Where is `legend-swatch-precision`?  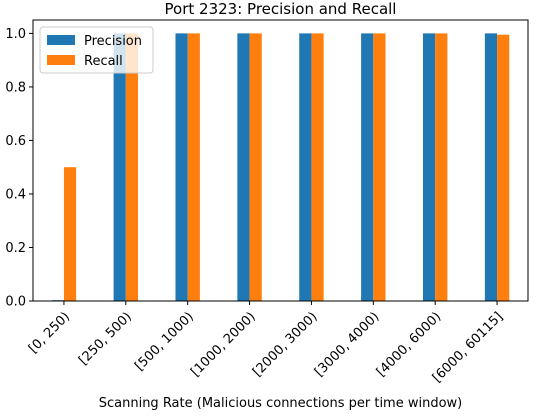
legend-swatch-precision is located at coordinates (61, 40).